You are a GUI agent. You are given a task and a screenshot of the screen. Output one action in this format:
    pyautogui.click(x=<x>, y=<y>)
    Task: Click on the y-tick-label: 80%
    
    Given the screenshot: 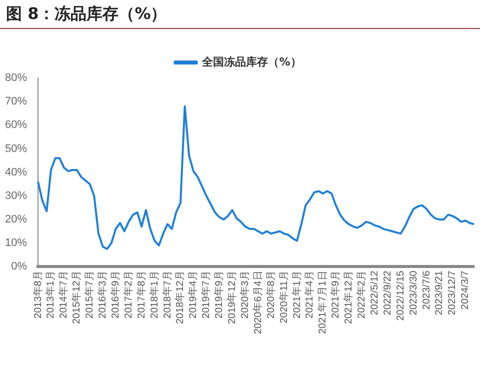 What is the action you would take?
    pyautogui.click(x=16, y=78)
    